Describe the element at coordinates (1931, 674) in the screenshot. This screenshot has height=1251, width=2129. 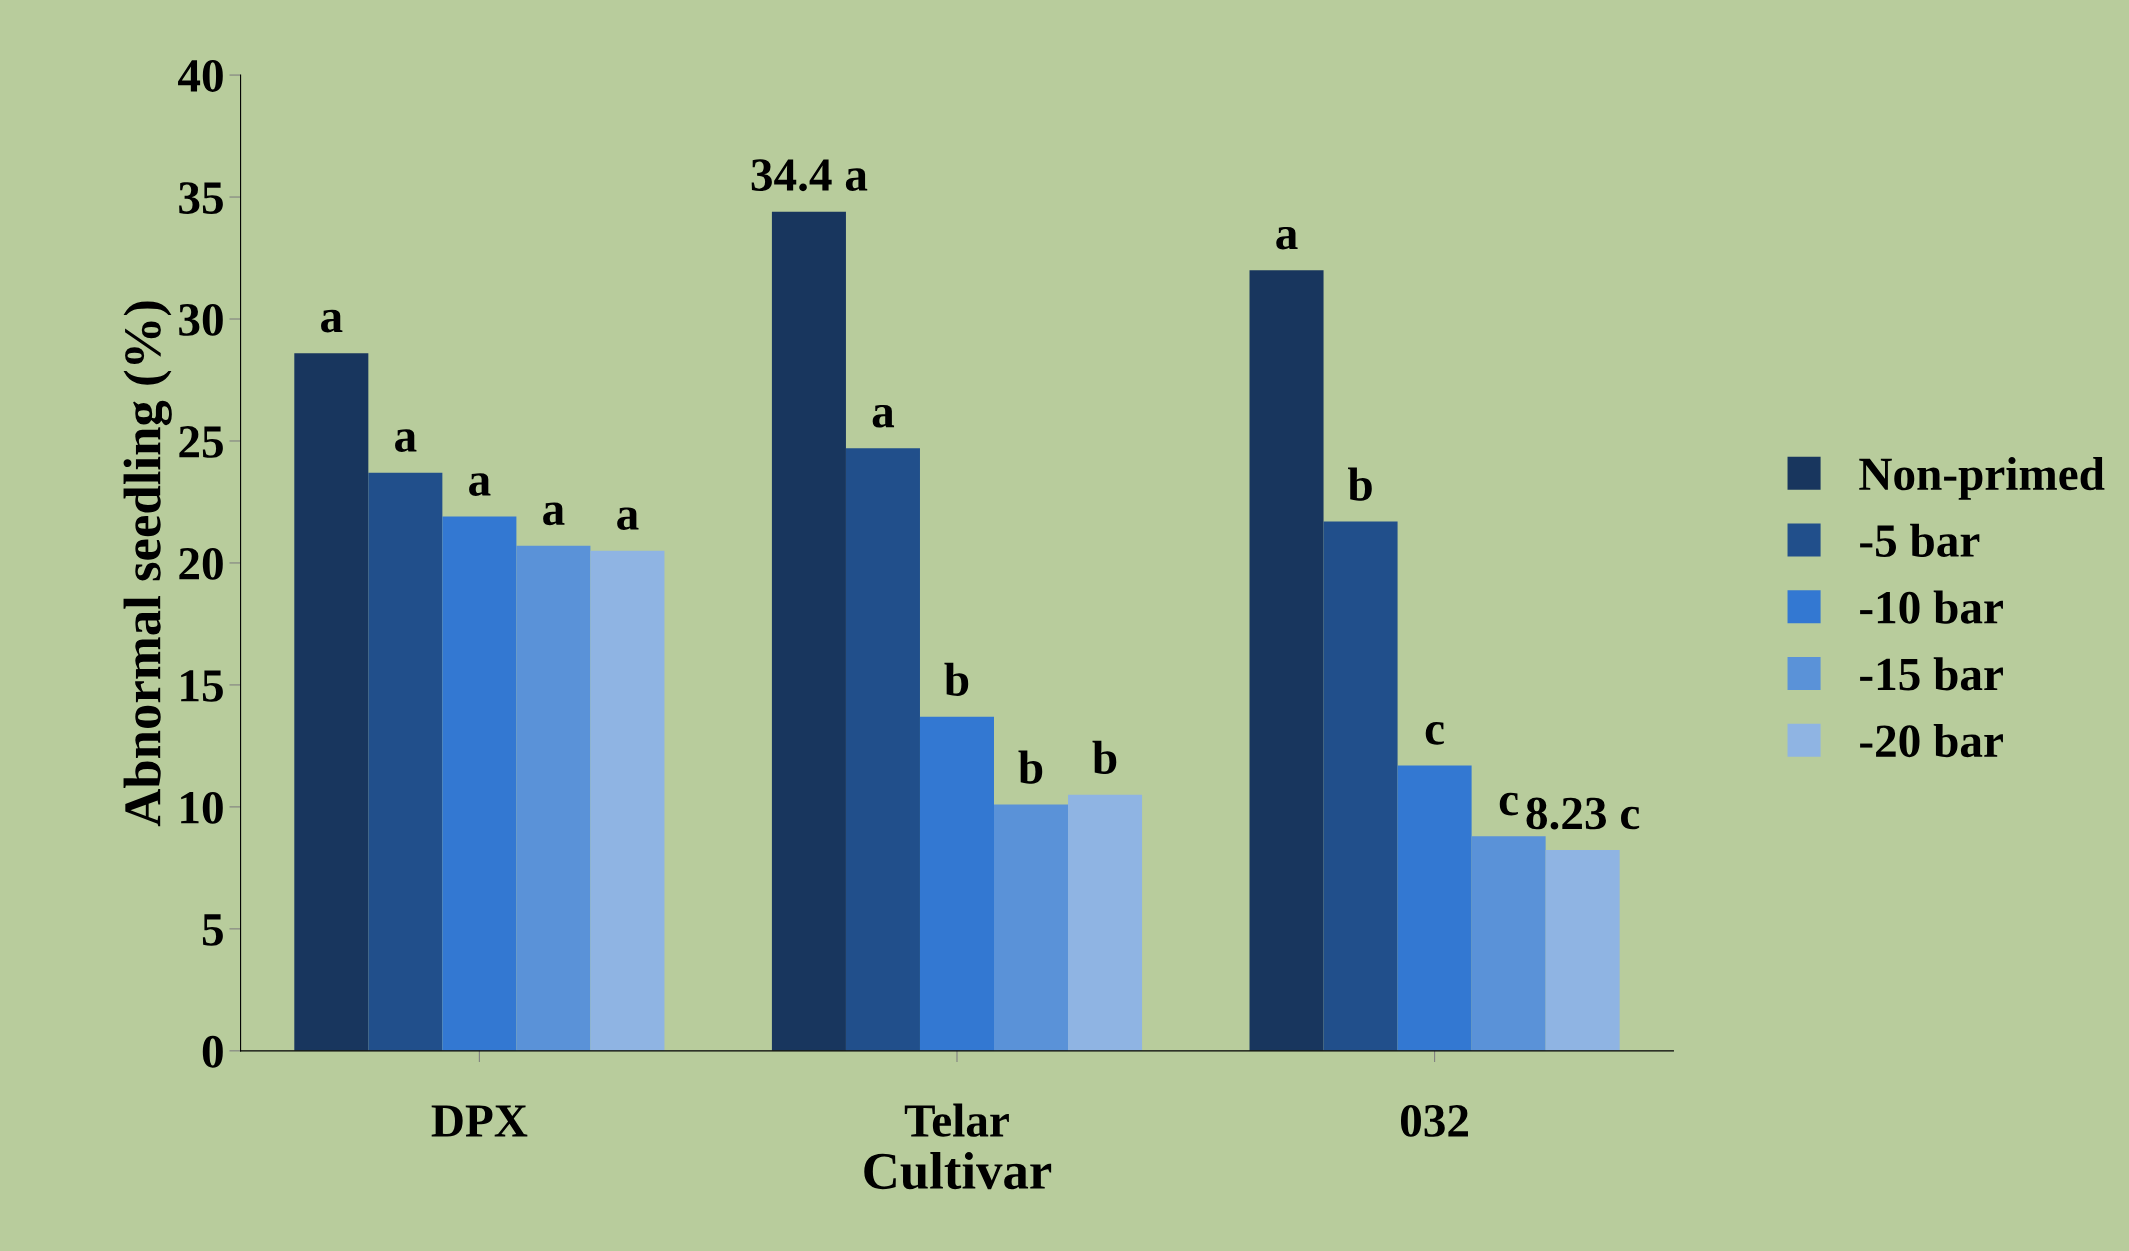
I see `legend-label: -15 bar` at that location.